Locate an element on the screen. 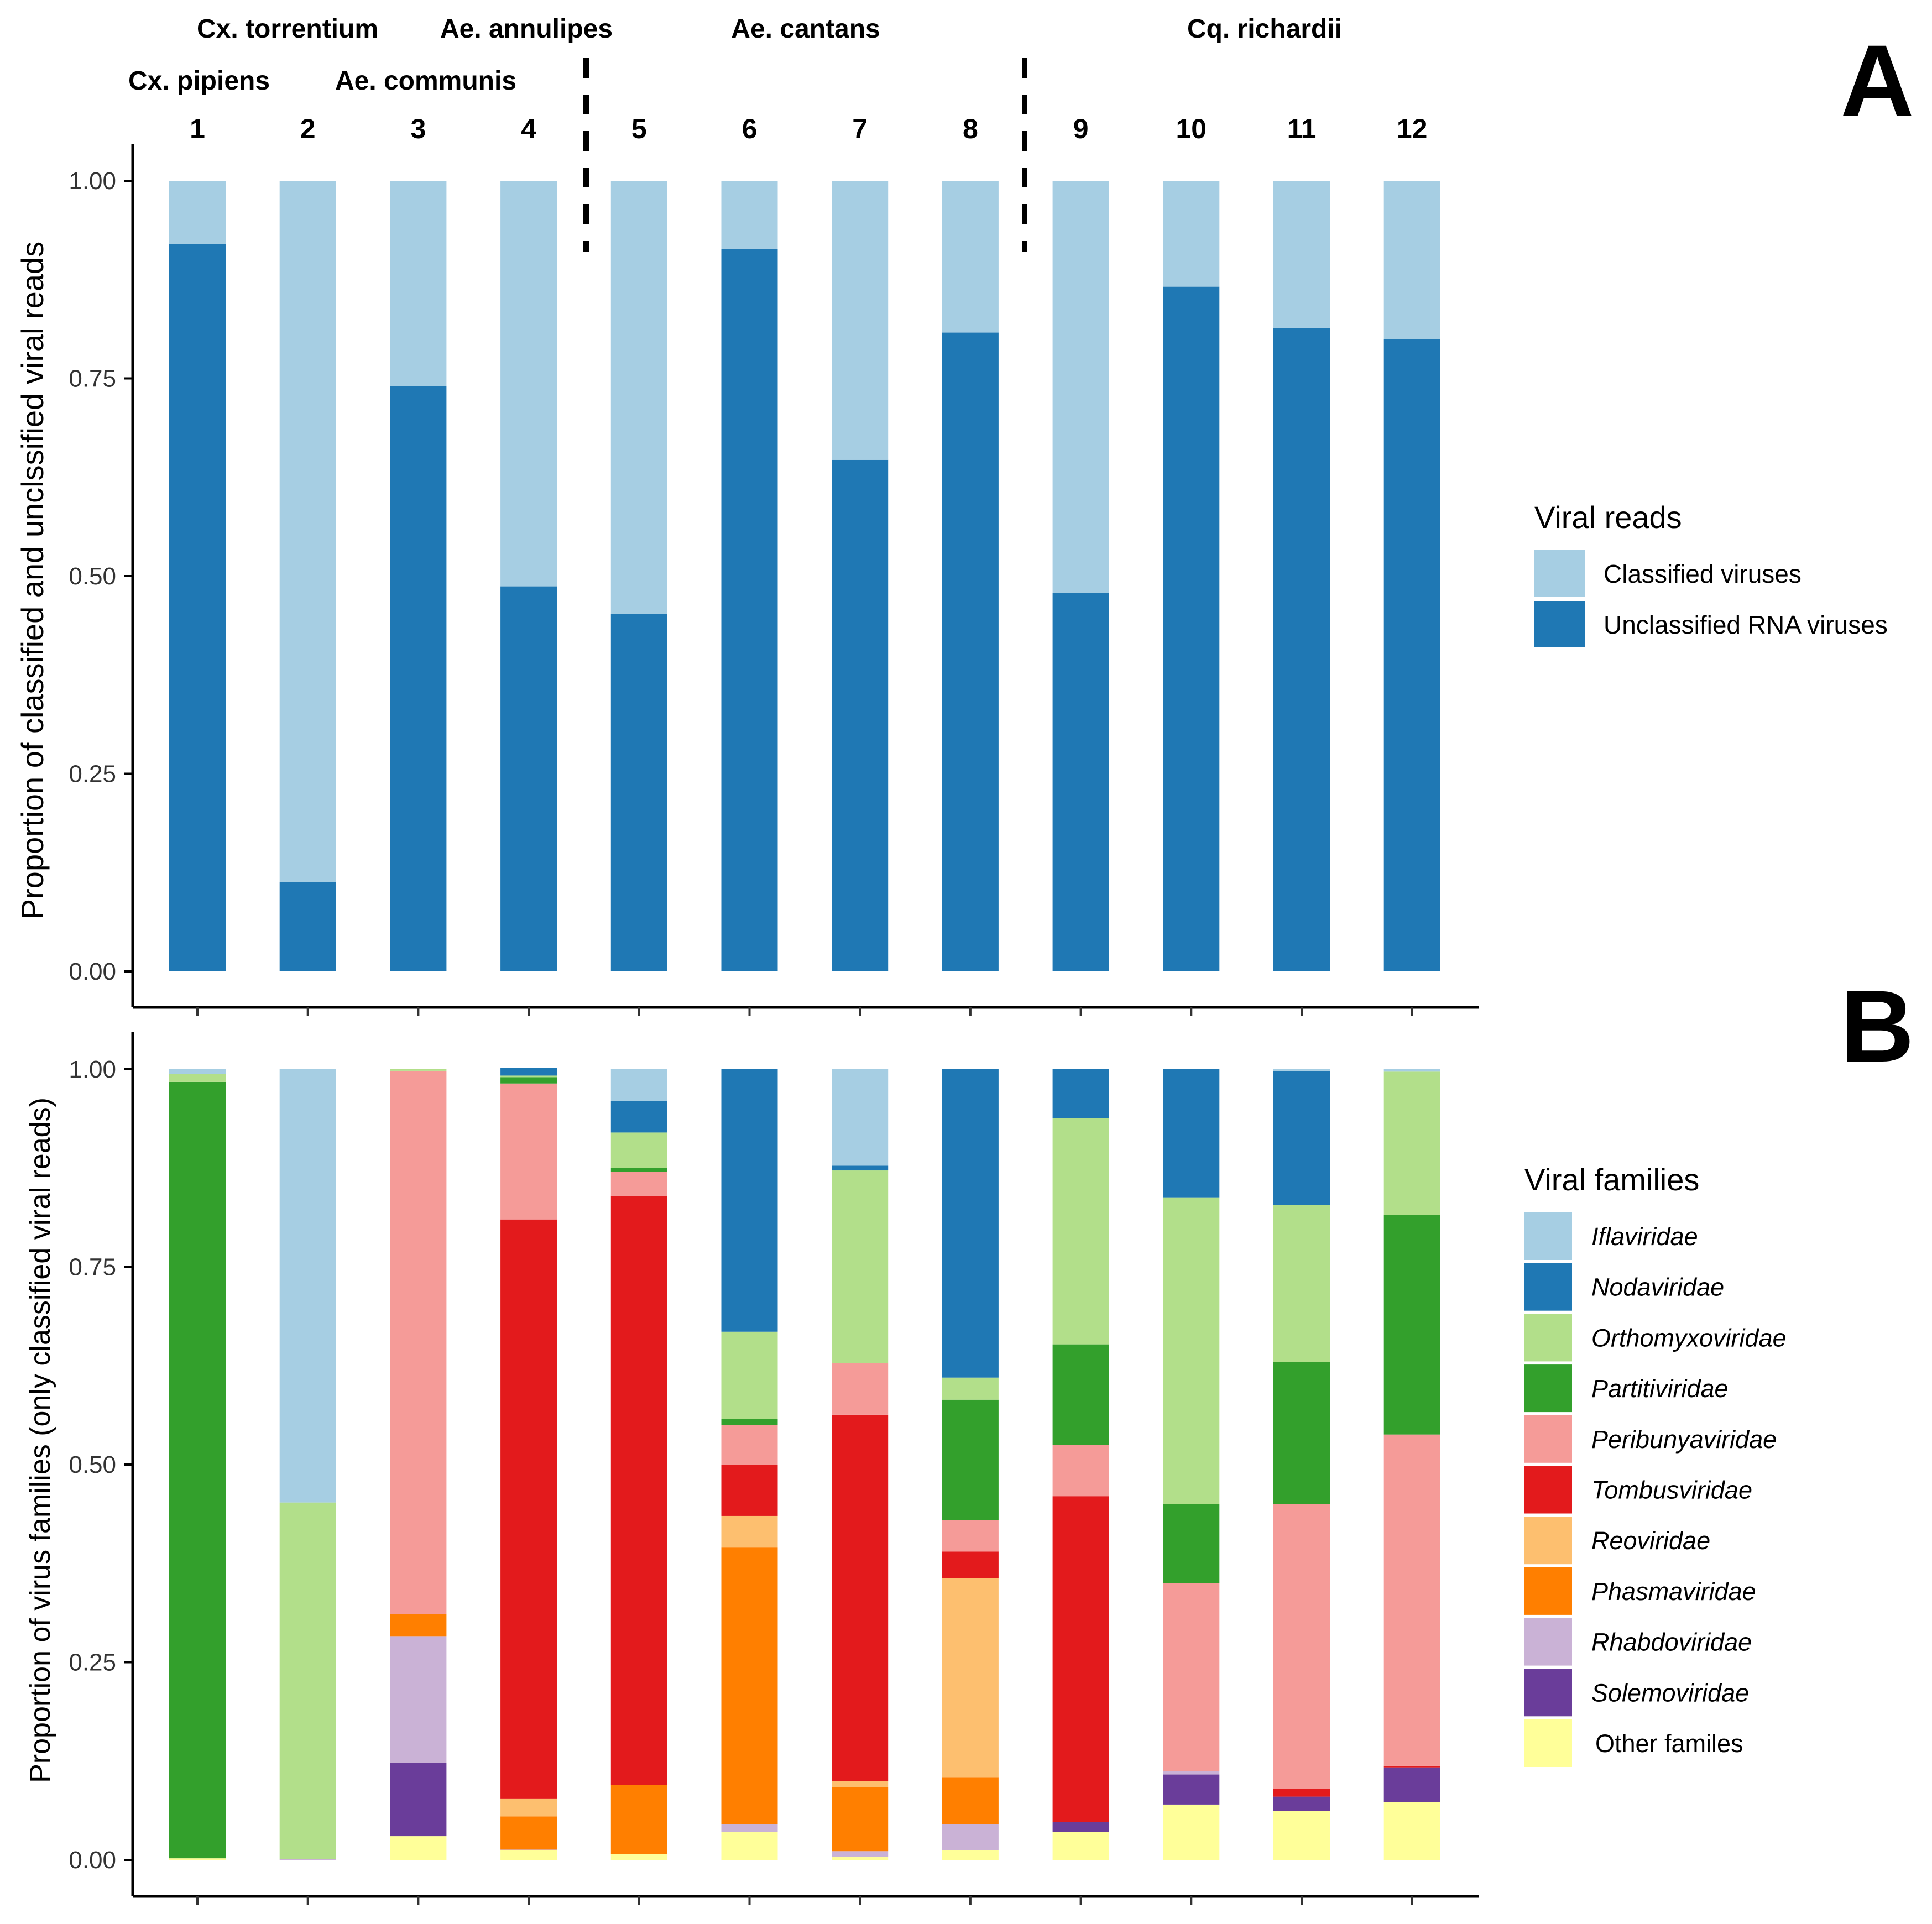 This screenshot has width=1932, height=1924. panel-b-bar-2-rhabdoviridae is located at coordinates (307, 1859).